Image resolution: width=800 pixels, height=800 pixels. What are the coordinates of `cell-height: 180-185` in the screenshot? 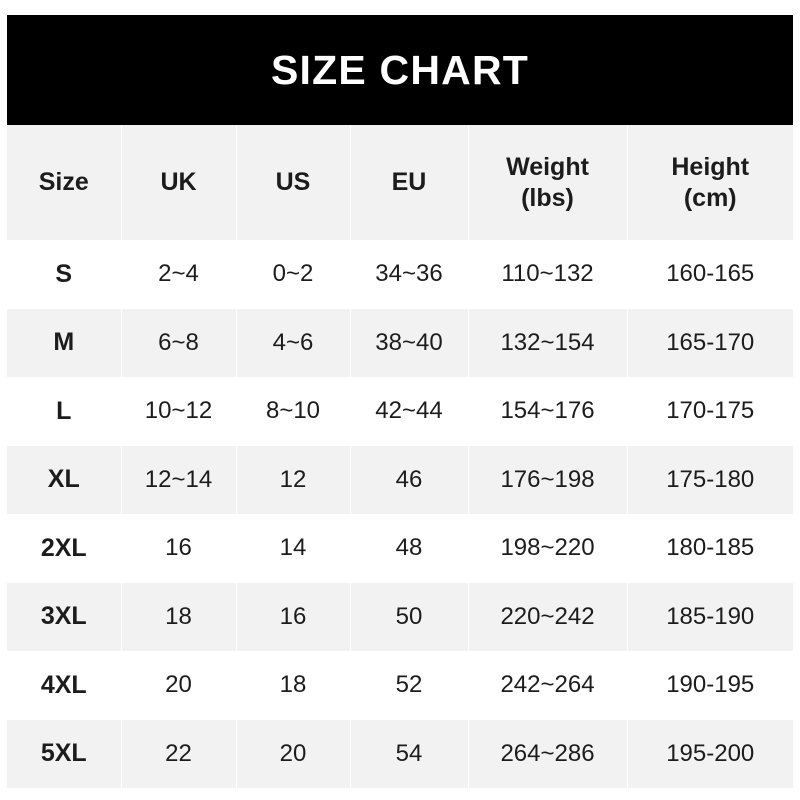 It's located at (710, 548).